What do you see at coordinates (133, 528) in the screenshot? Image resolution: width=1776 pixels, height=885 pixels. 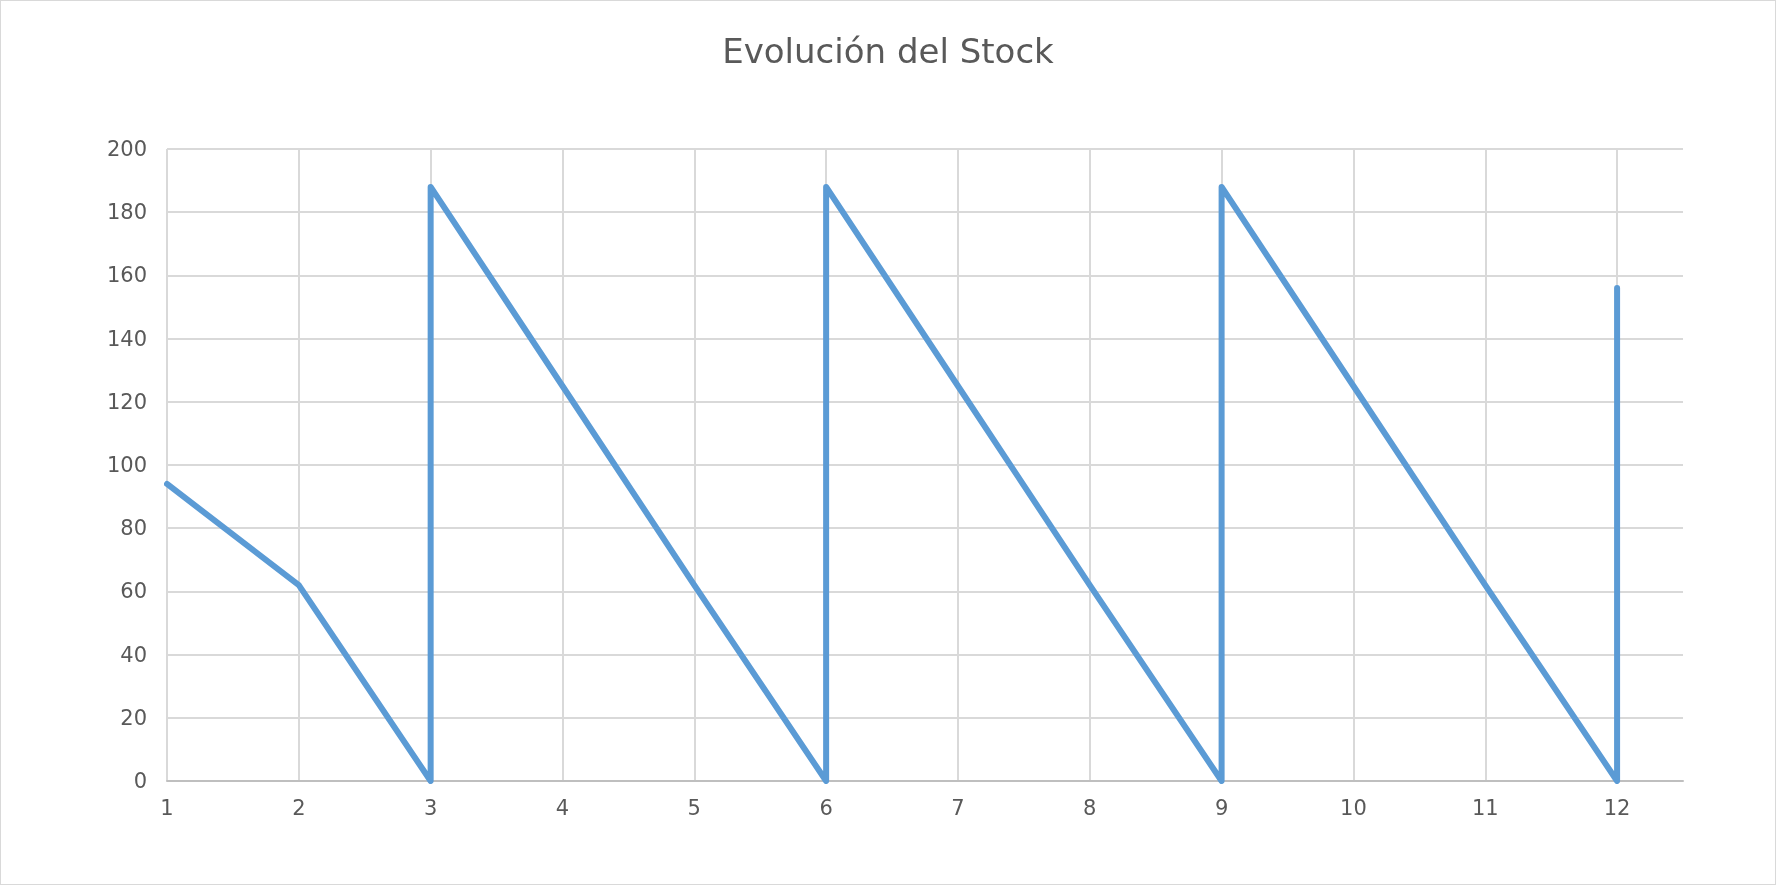 I see `y-tick-label: 80` at bounding box center [133, 528].